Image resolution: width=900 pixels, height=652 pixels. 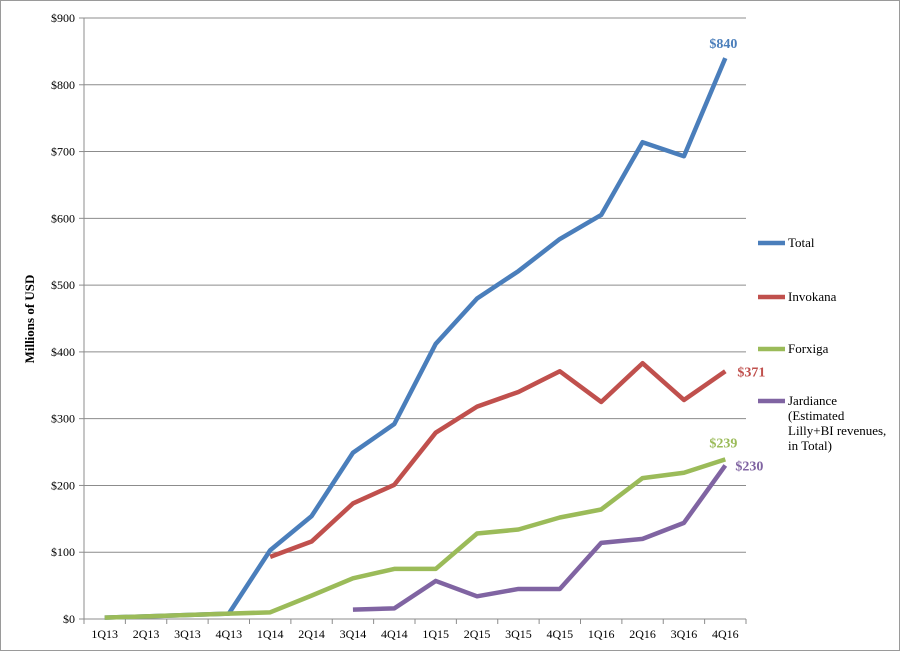 I want to click on x-tick-label: 2Q15, so click(x=477, y=634).